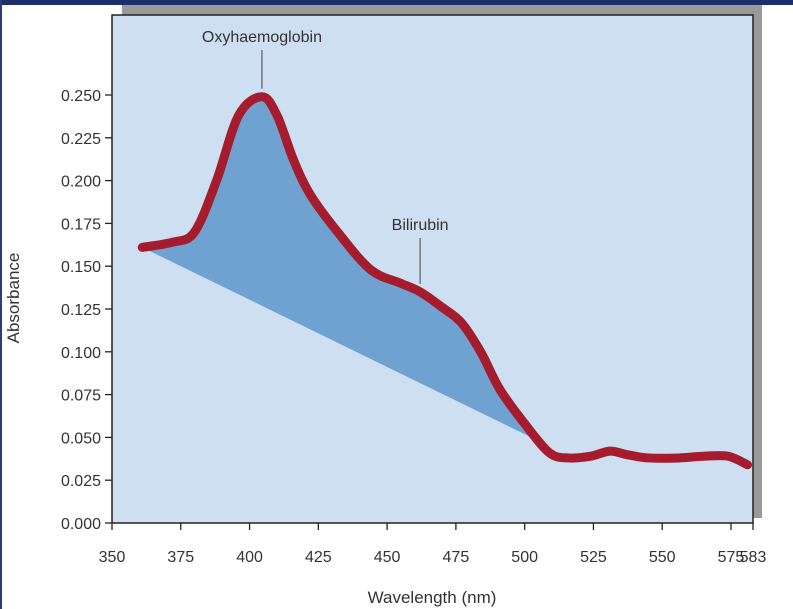 The image size is (793, 609). Describe the element at coordinates (180, 557) in the screenshot. I see `x-tick-label: 375` at that location.